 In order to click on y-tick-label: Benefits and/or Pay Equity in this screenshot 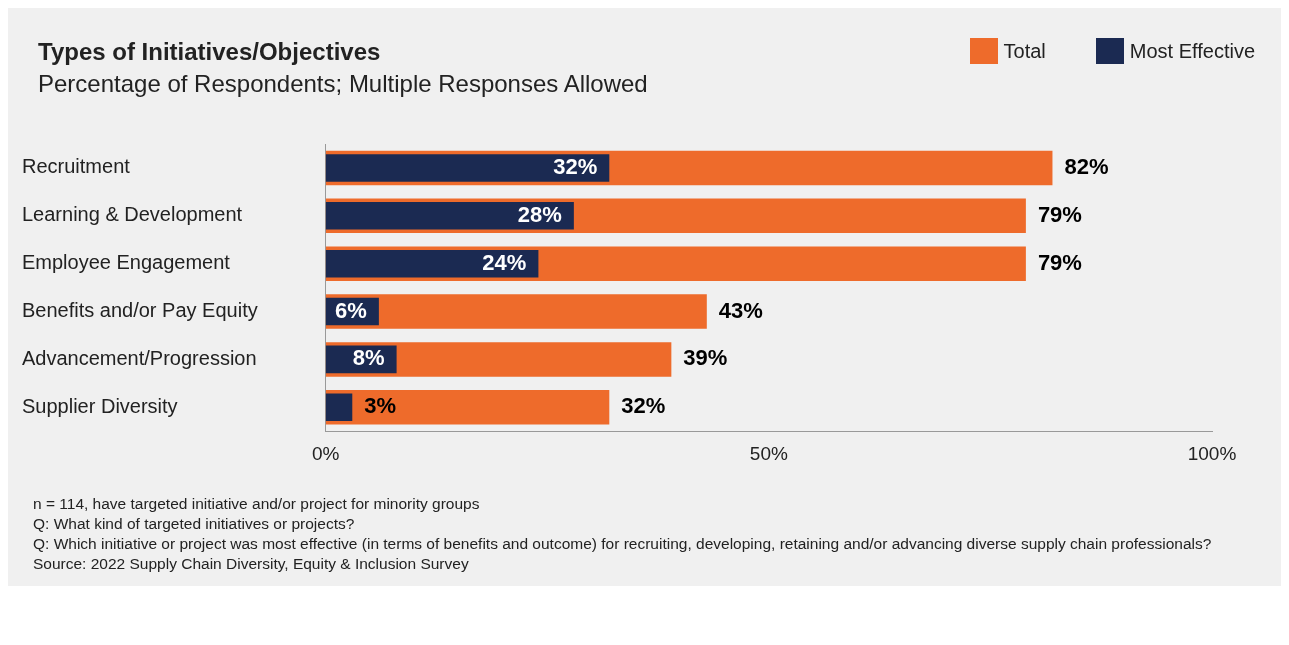, I will do `click(140, 310)`.